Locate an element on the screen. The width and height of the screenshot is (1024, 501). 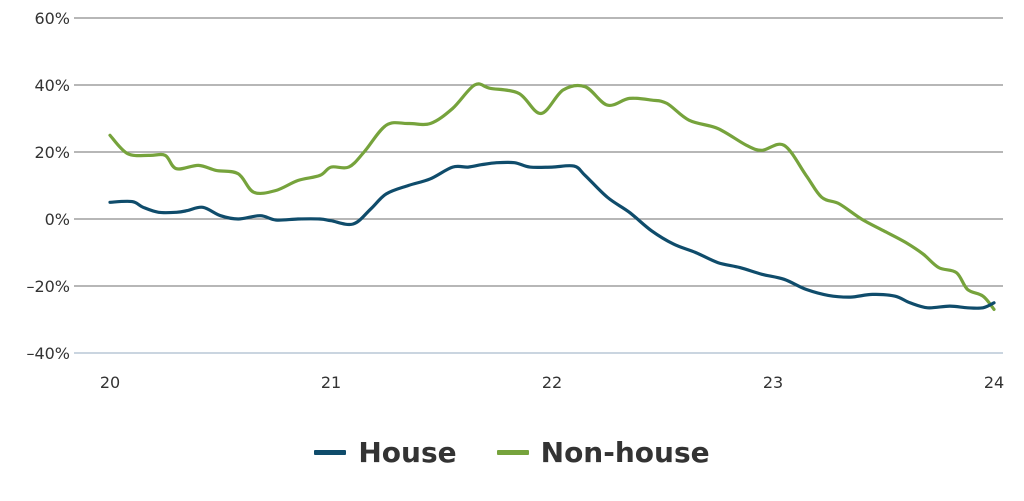
legend-label-house: House is located at coordinates (407, 452).